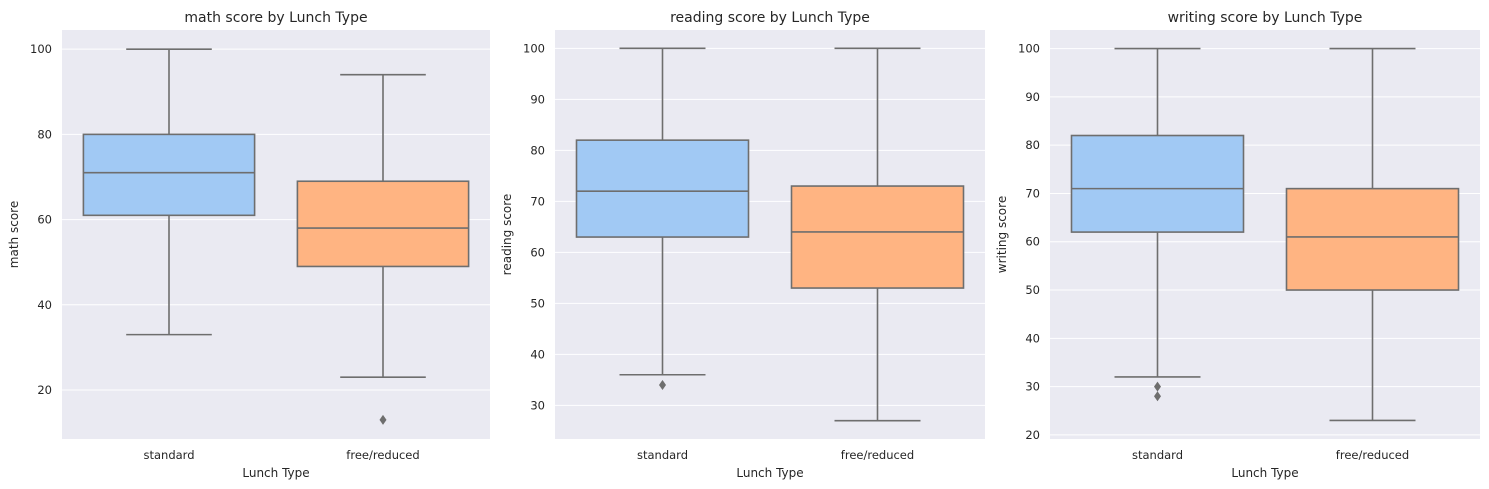 The height and width of the screenshot is (489, 1489). Describe the element at coordinates (1265, 18) in the screenshot. I see `chart-title: writing score by Lunch Type` at that location.